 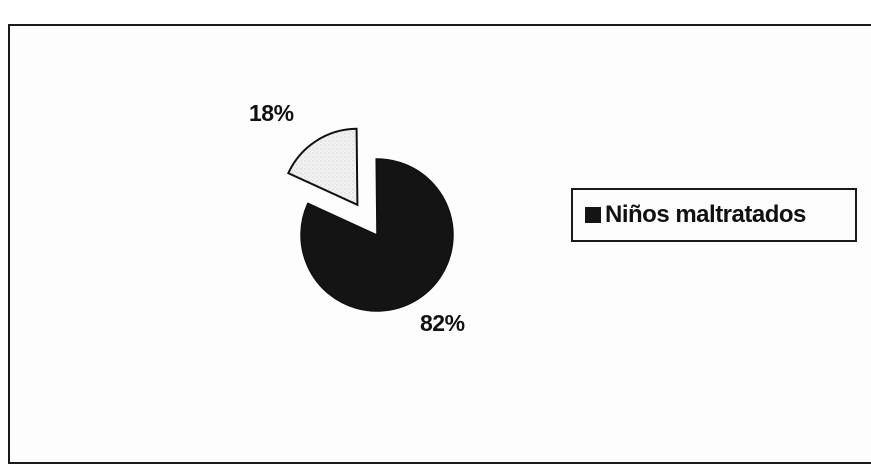 I want to click on legend: Niños maltratados, so click(x=714, y=215).